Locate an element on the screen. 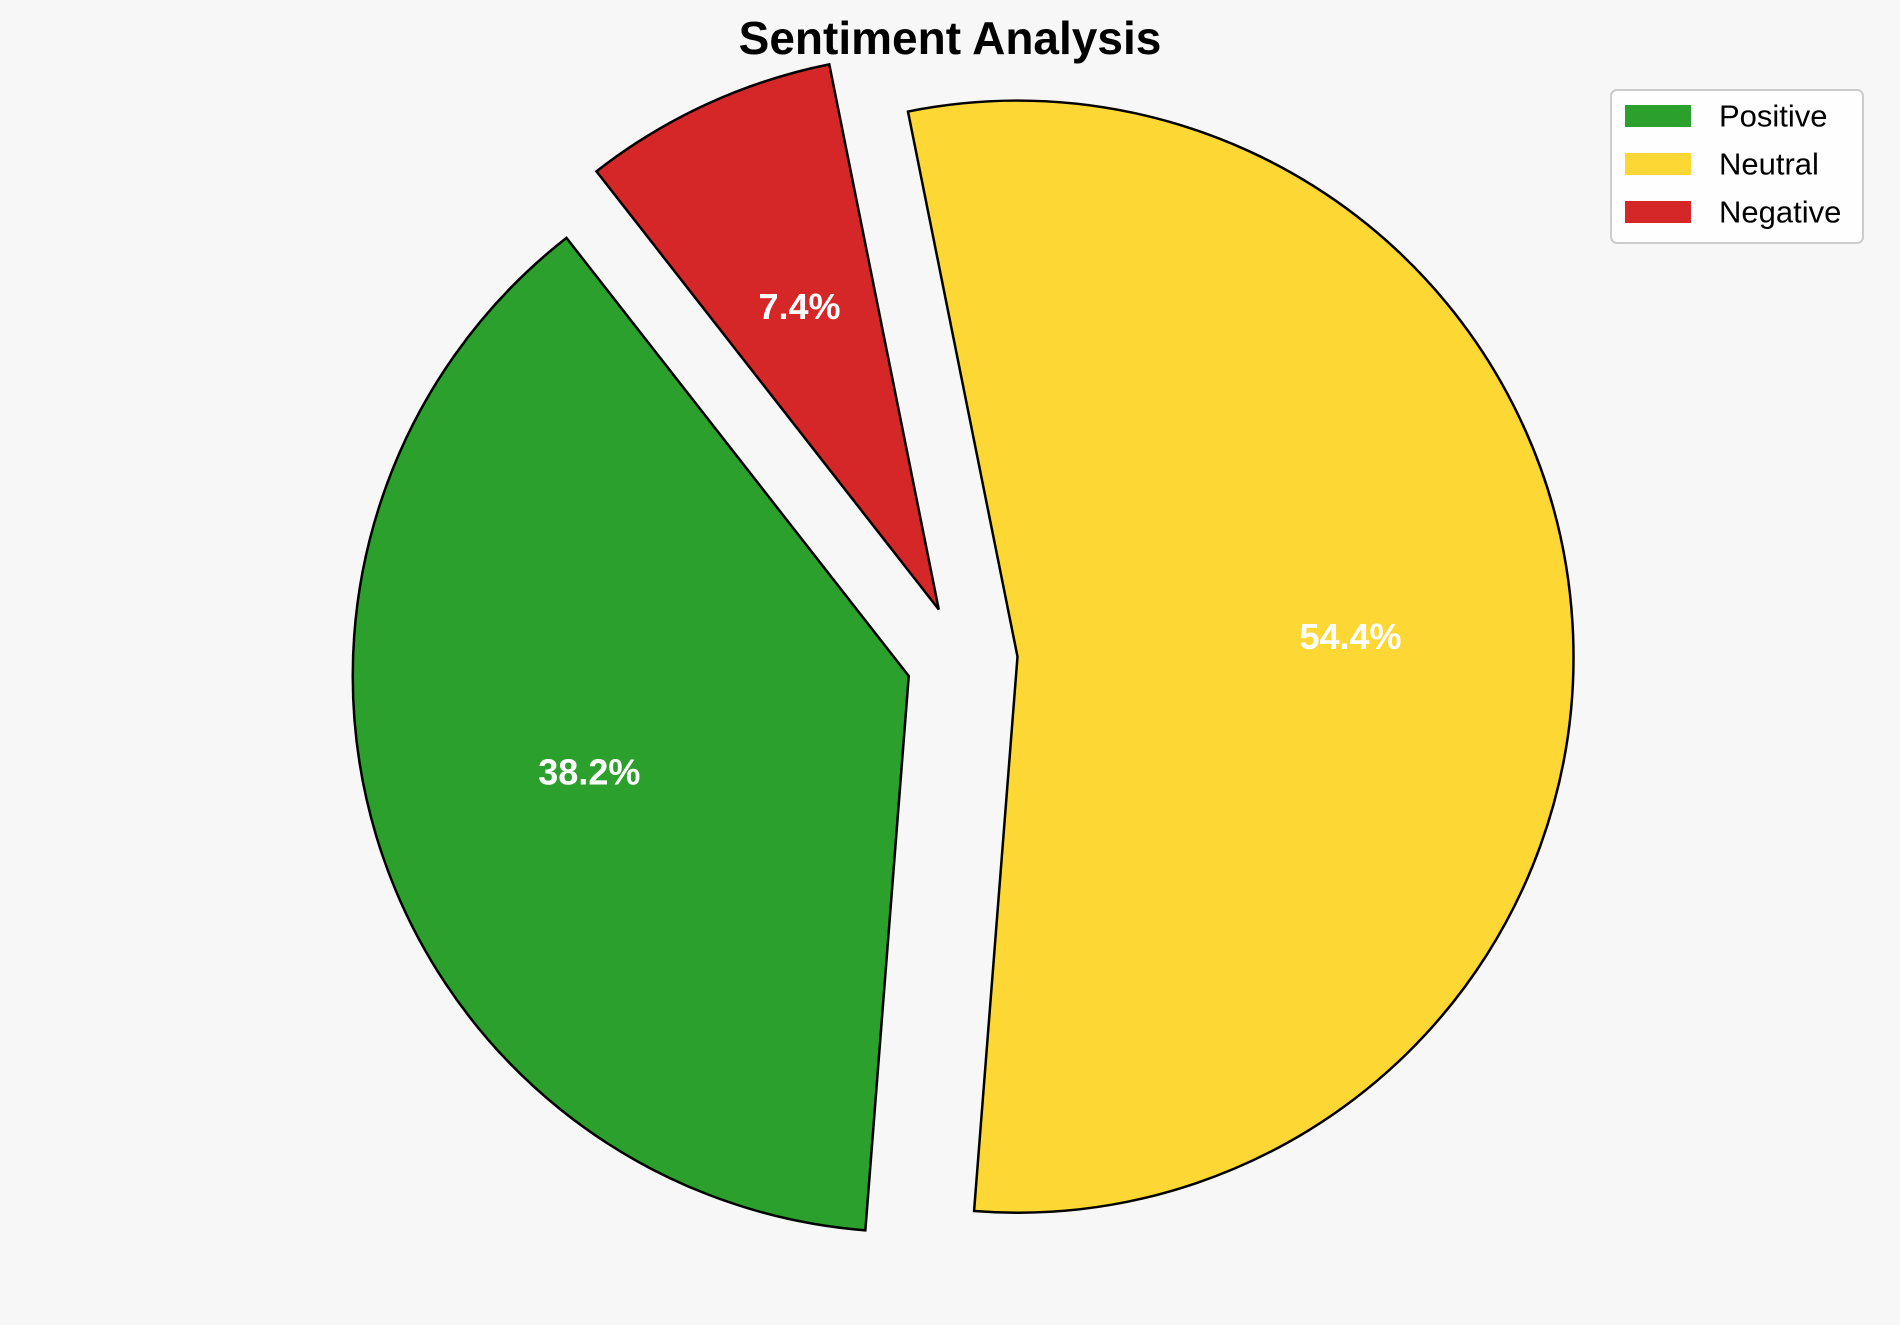 This screenshot has width=1900, height=1325. legend-label-neutral: Neutral is located at coordinates (1769, 164).